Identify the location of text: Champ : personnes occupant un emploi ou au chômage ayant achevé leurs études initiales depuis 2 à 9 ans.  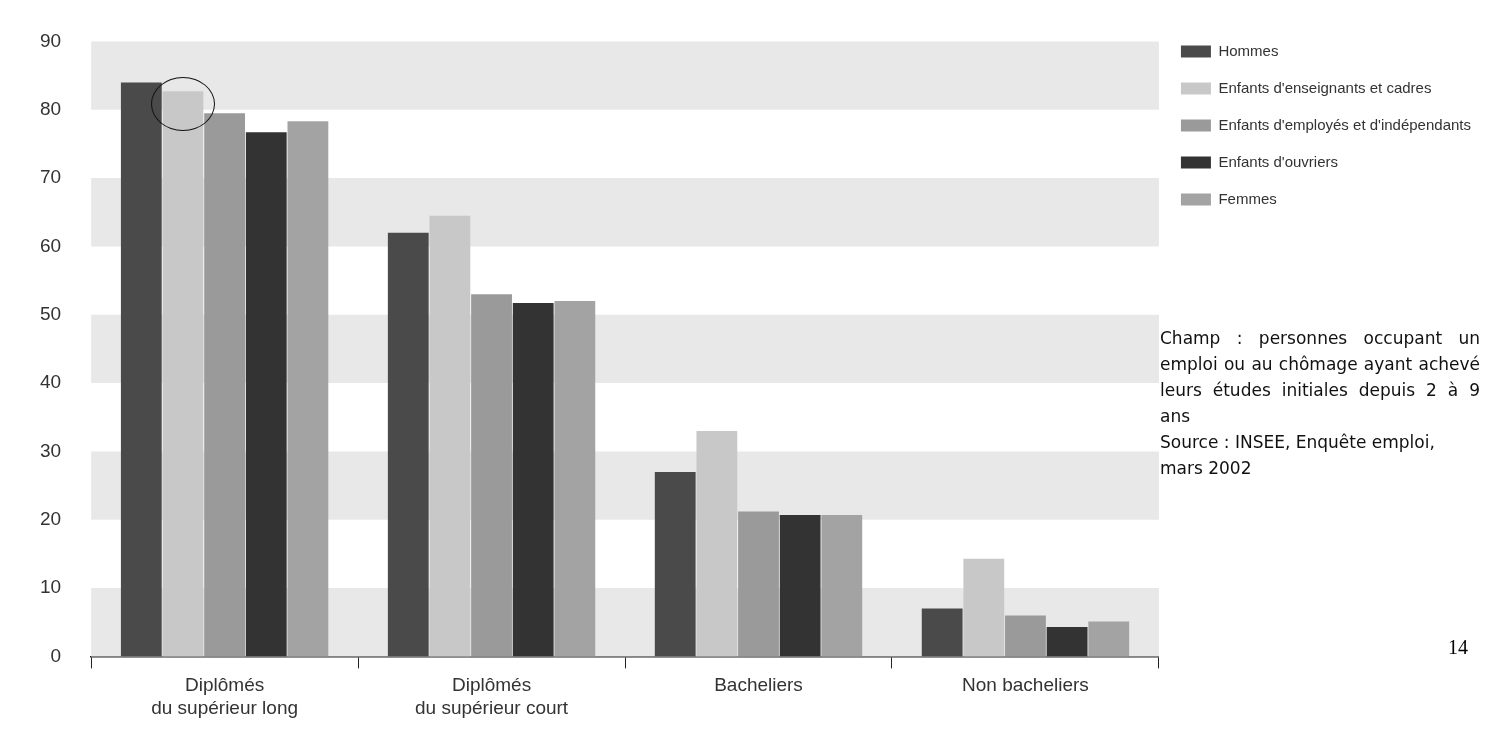
(1320, 377).